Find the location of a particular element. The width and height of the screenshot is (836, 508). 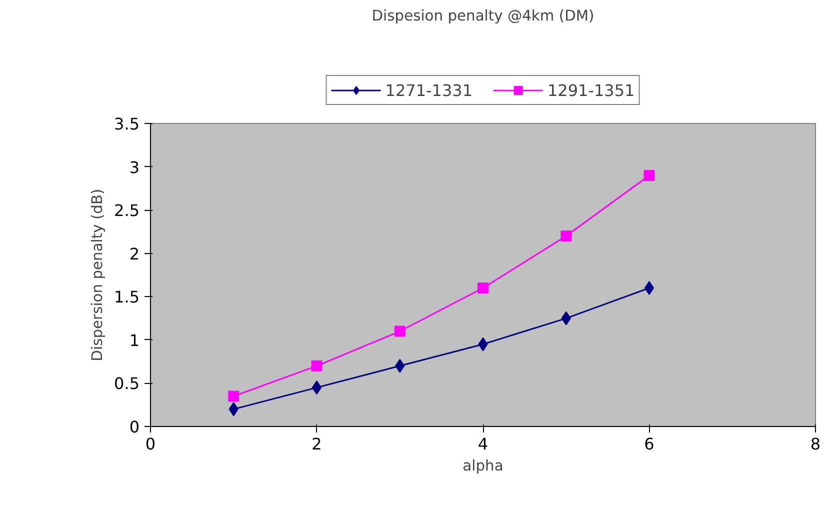

x-tick-label: 8 is located at coordinates (815, 444).